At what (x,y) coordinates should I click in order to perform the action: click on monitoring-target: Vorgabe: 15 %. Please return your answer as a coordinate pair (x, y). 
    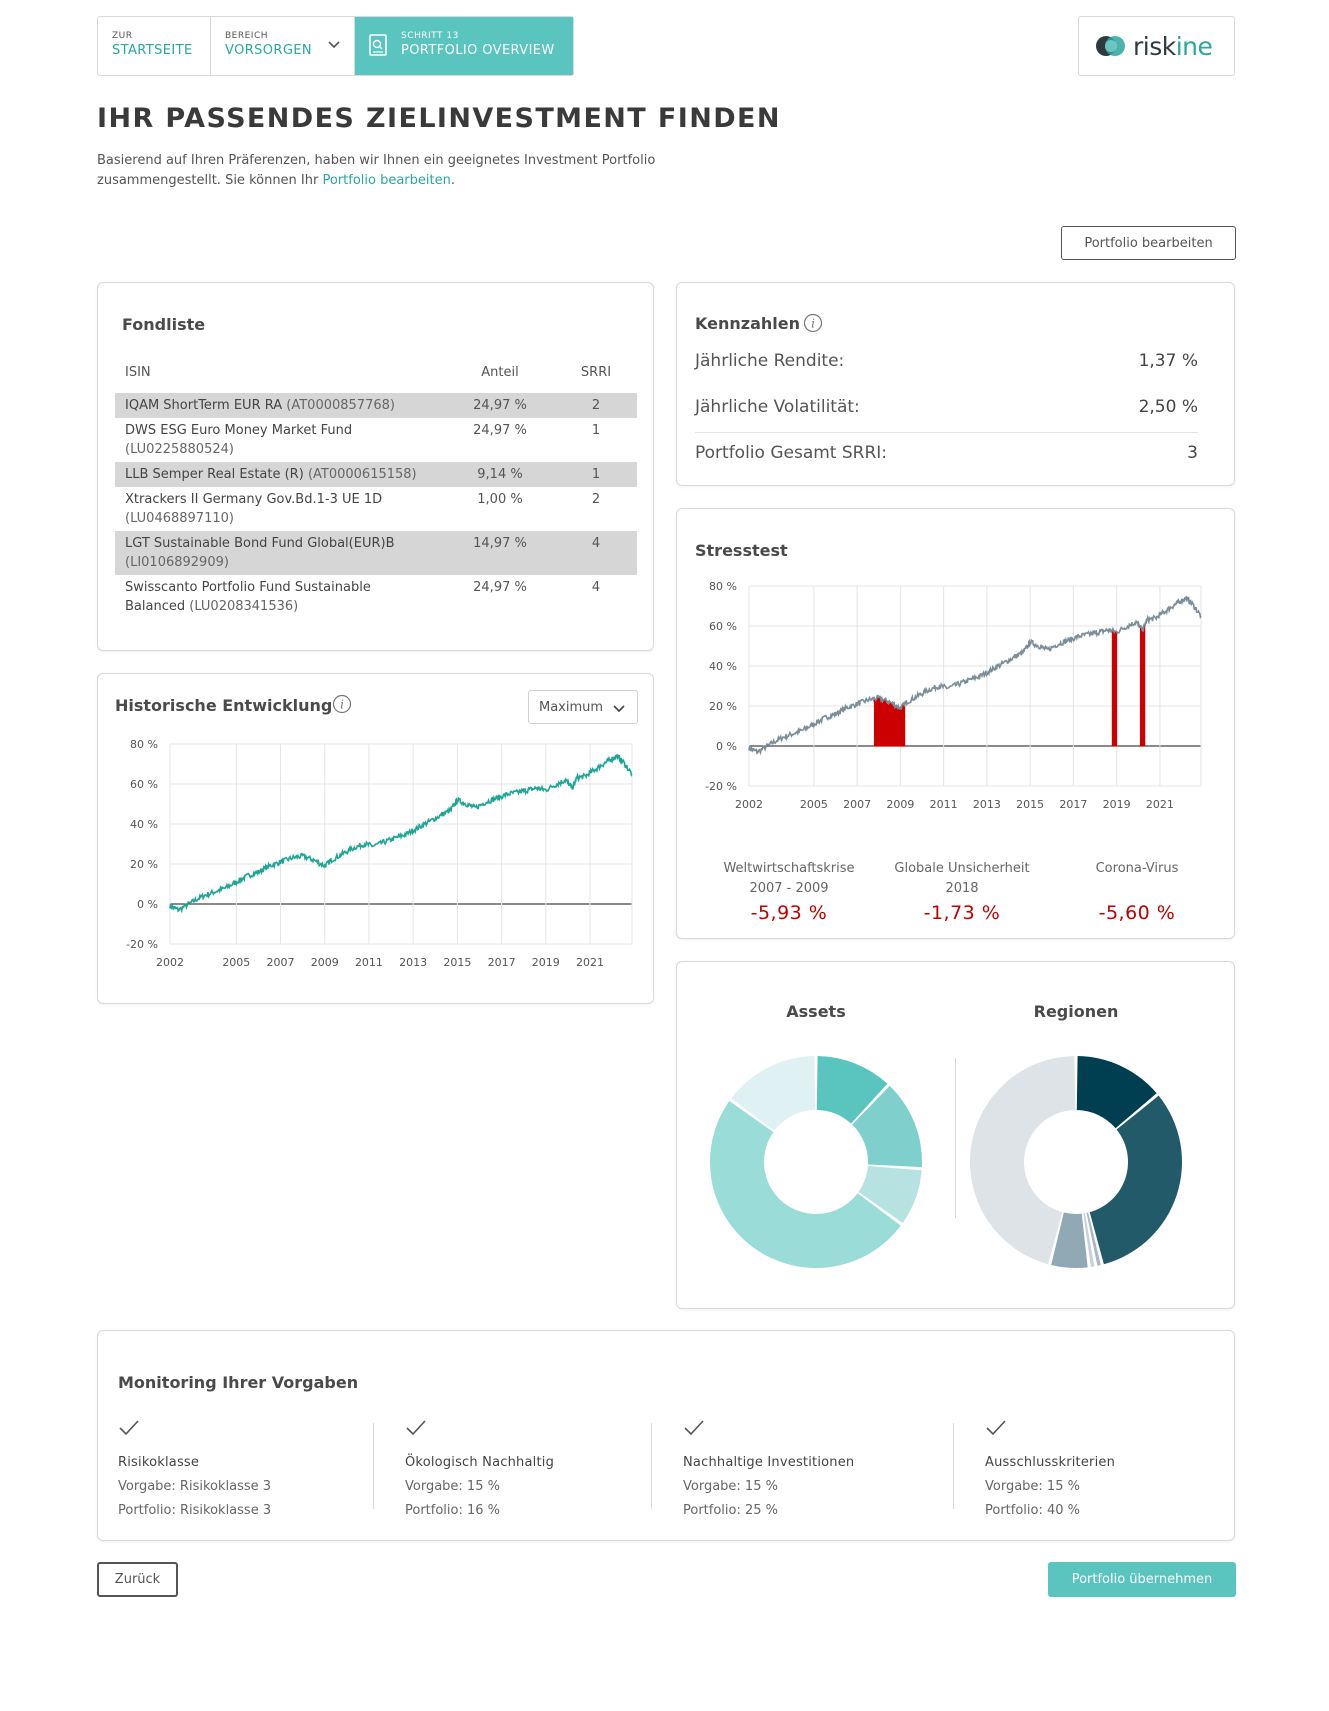
    Looking at the image, I should click on (452, 1486).